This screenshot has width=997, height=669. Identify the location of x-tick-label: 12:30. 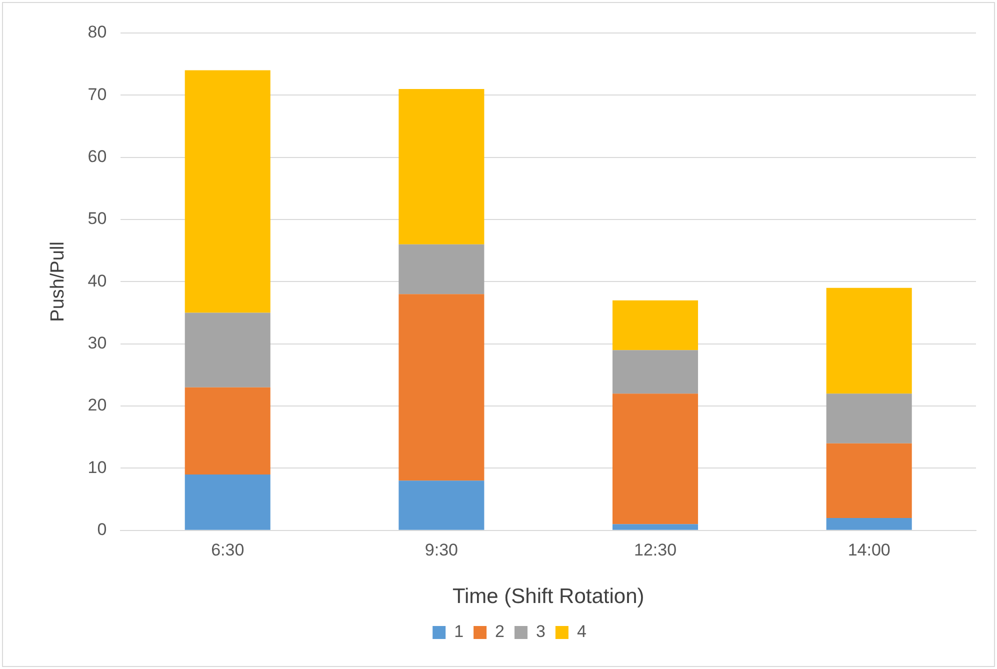
(655, 550).